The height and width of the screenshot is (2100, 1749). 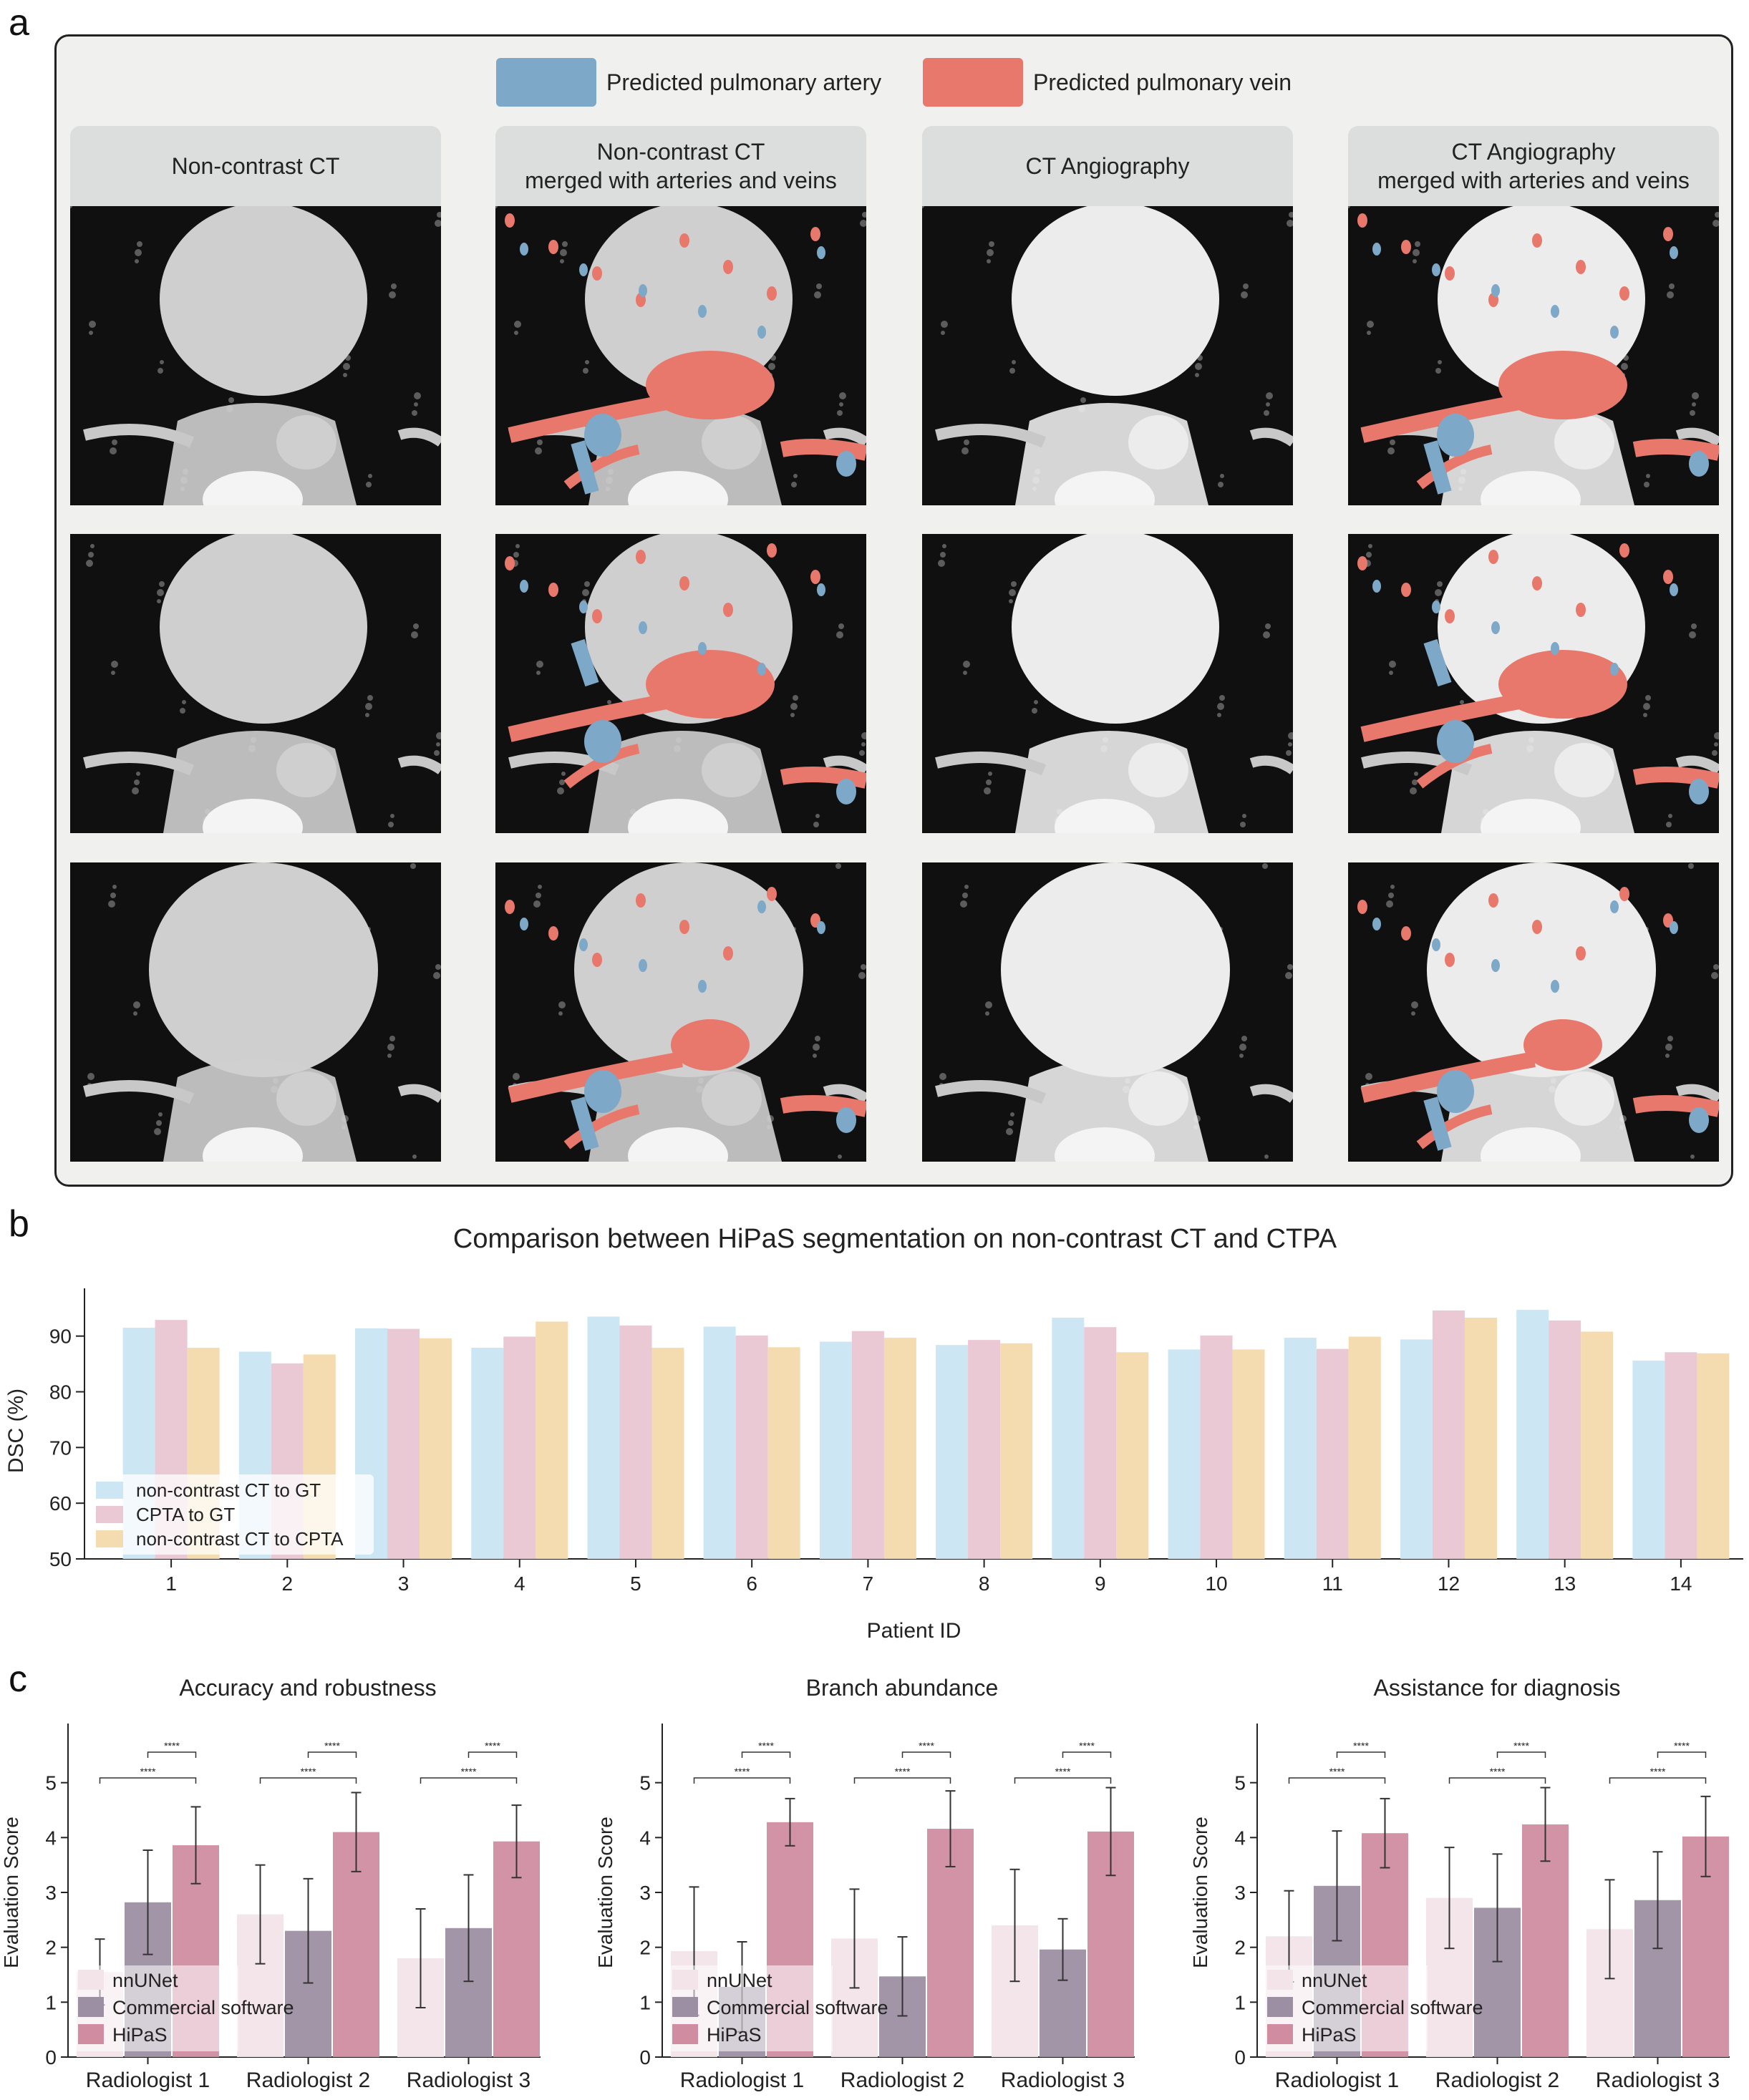 I want to click on legend-b-bg, so click(x=231, y=1515).